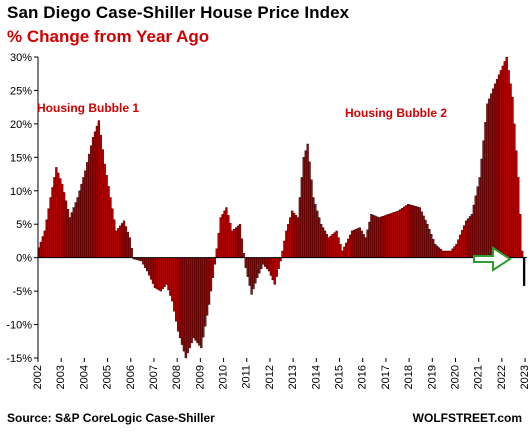 The height and width of the screenshot is (435, 530). What do you see at coordinates (455, 377) in the screenshot?
I see `x-tick-label: 2020` at bounding box center [455, 377].